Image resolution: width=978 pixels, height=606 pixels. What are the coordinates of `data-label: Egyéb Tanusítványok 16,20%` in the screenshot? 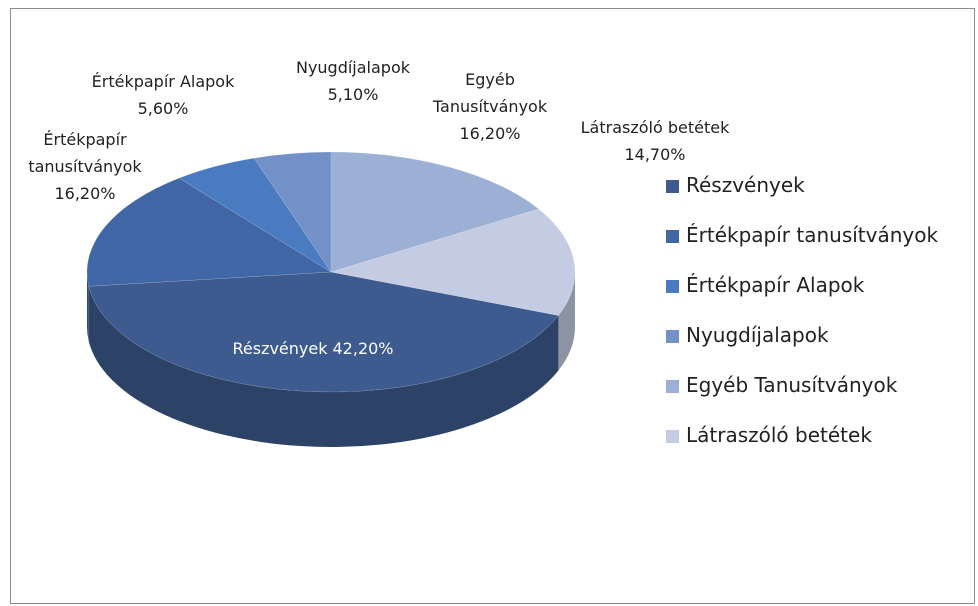 It's located at (490, 106).